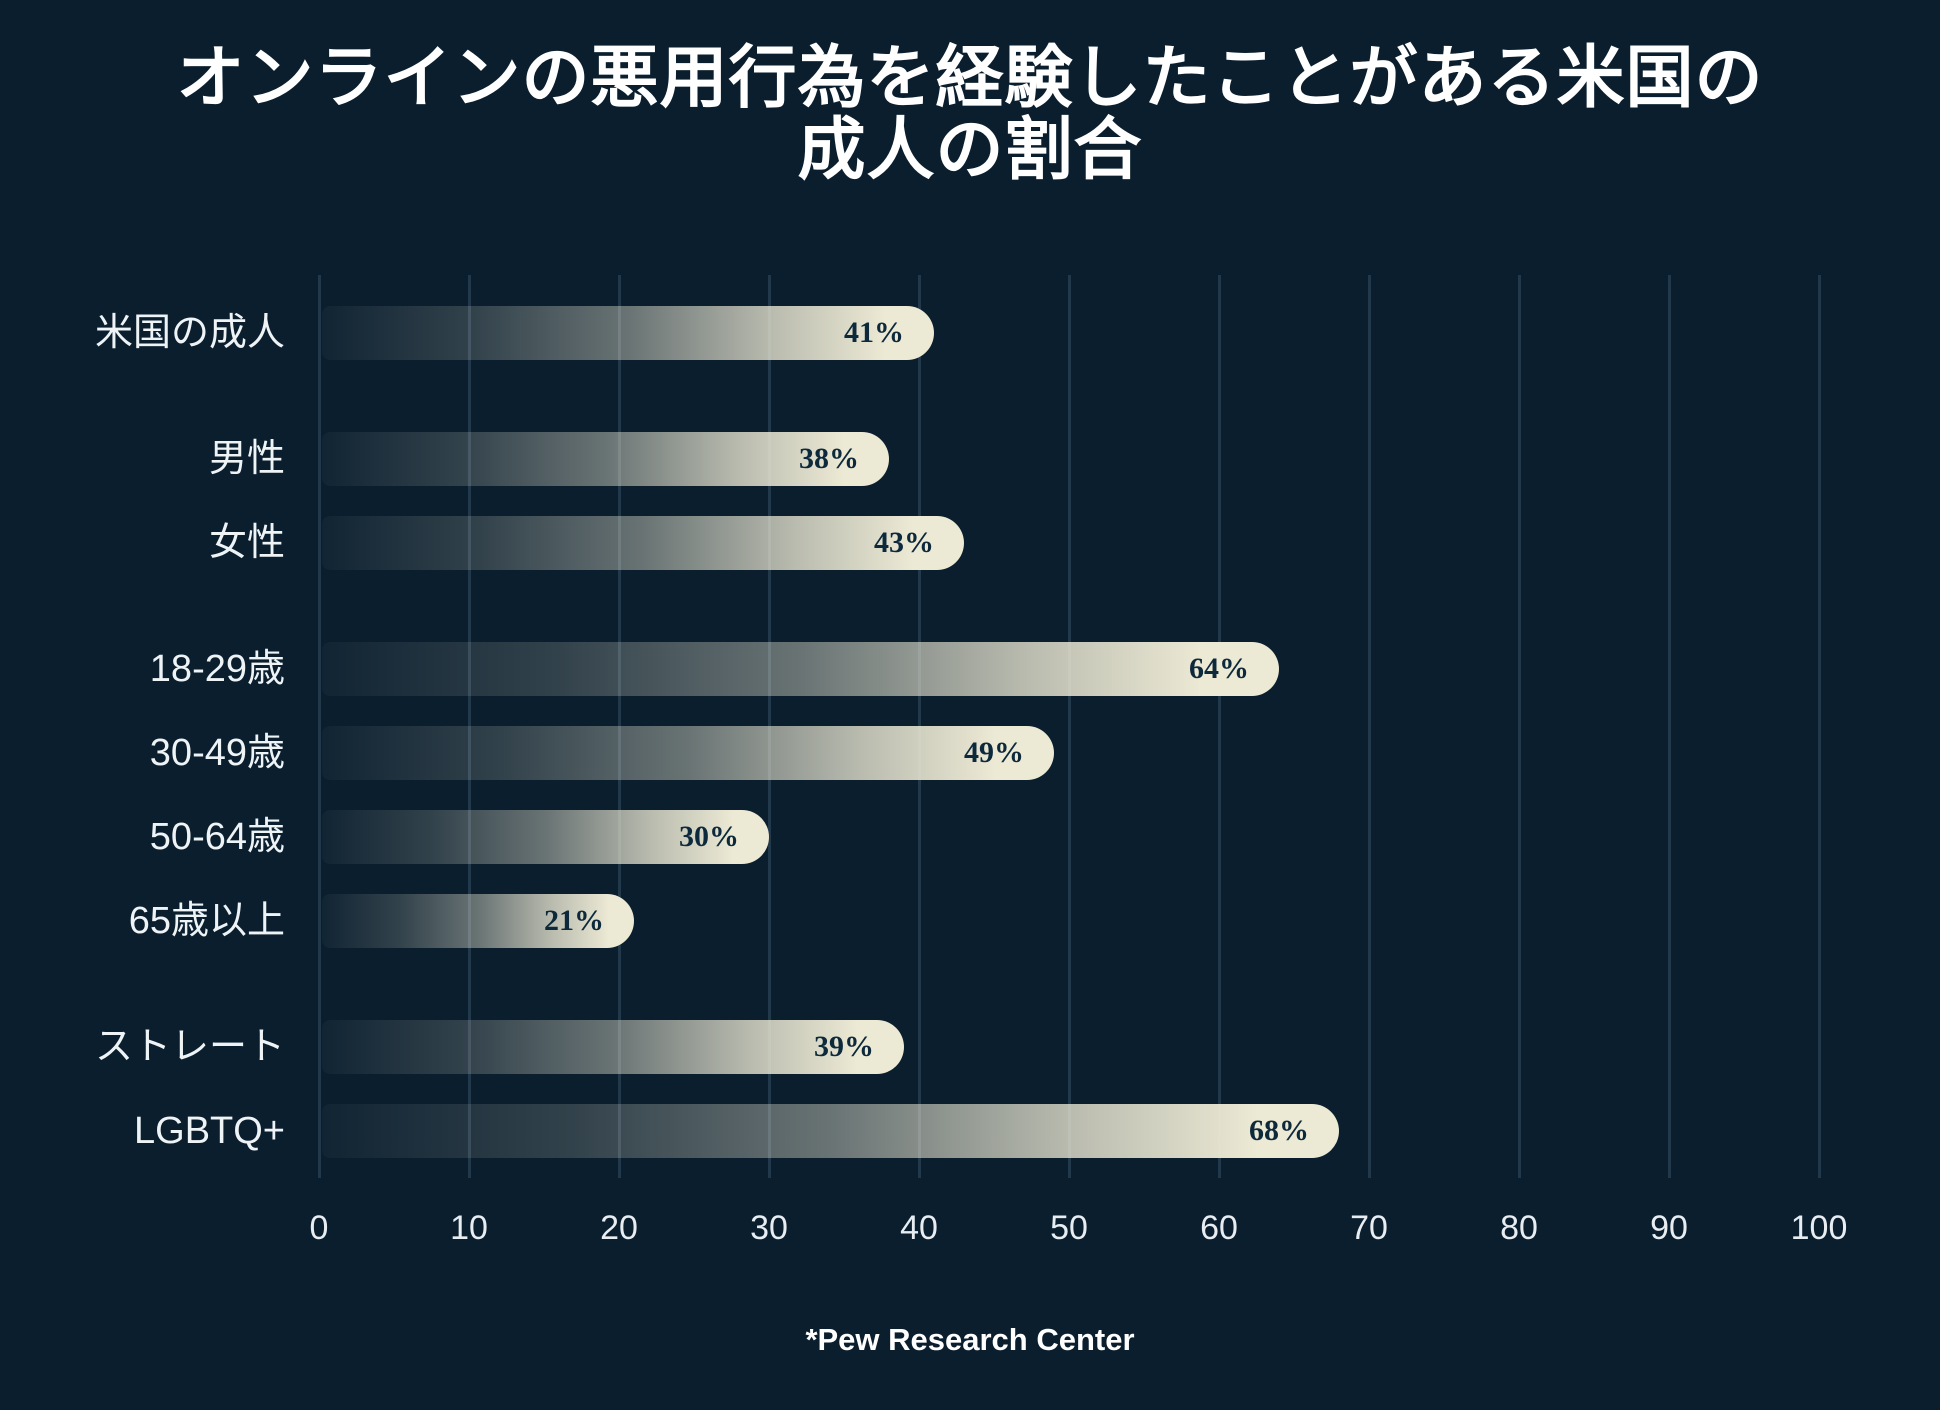  What do you see at coordinates (970, 78) in the screenshot?
I see `chart-title-line1: オンラインの悪用行為を経験したことがある米国の` at bounding box center [970, 78].